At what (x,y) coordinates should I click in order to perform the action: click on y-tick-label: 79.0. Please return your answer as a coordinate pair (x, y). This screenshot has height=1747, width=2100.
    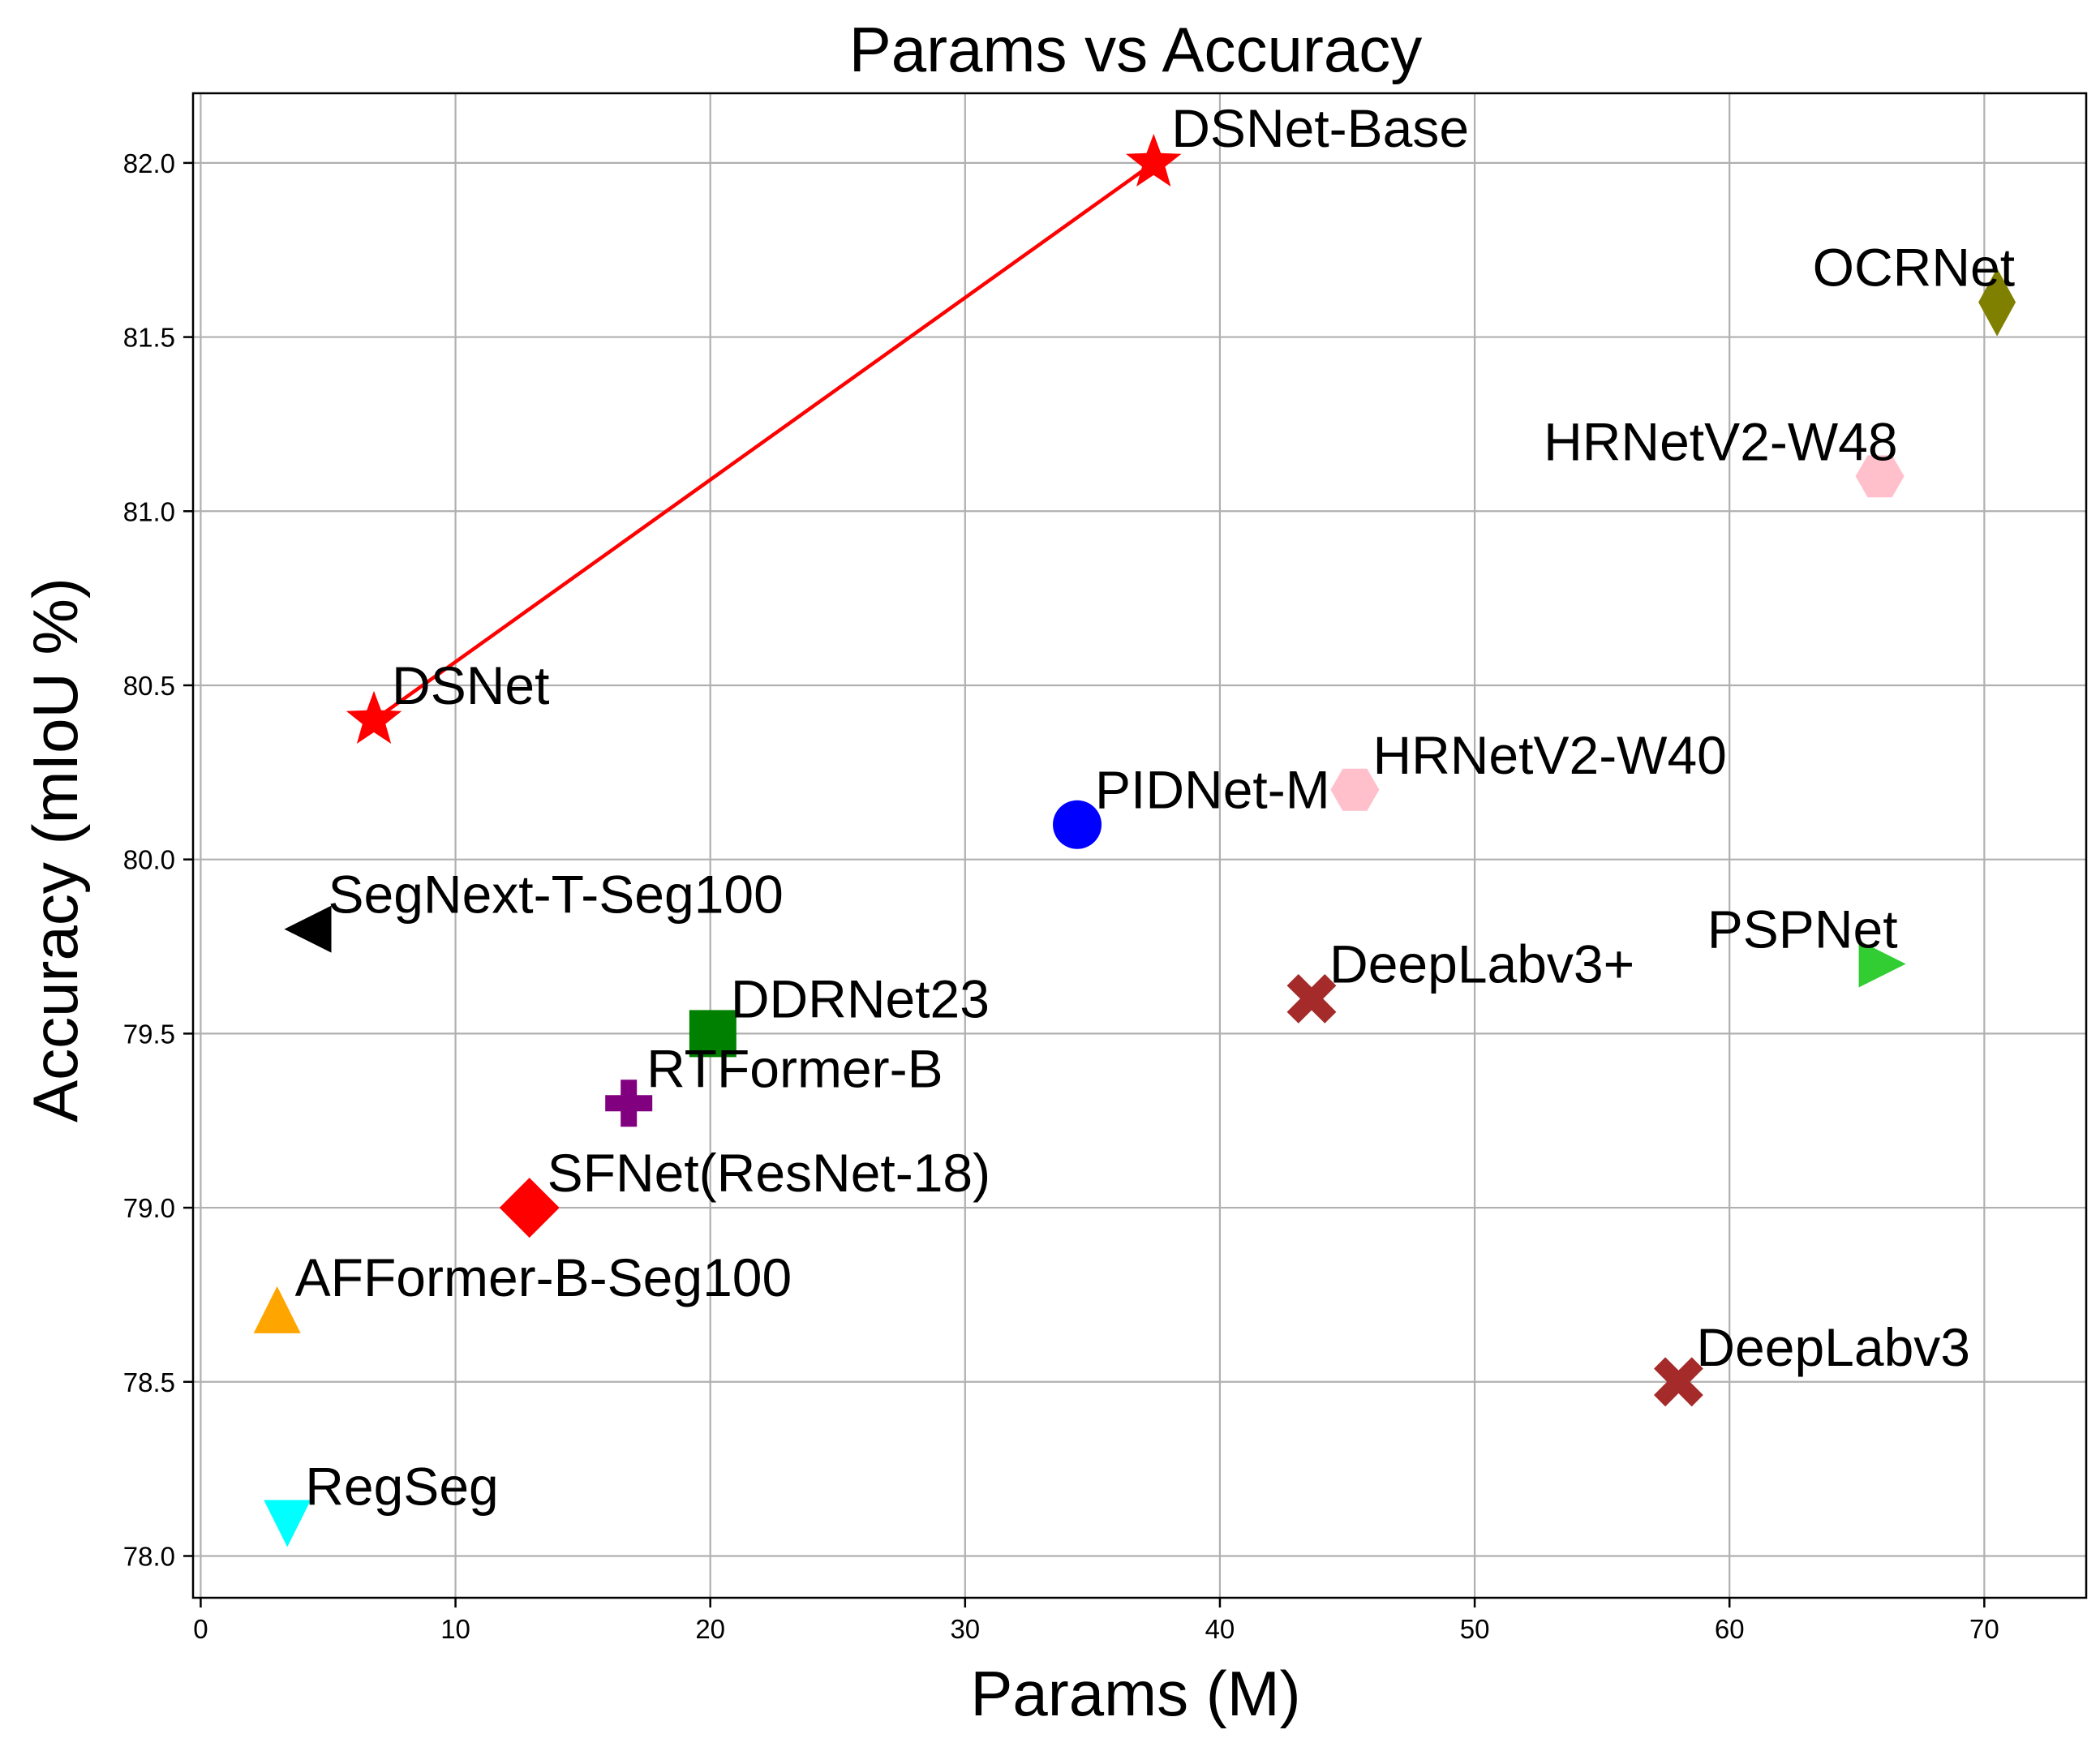
    Looking at the image, I should click on (149, 1208).